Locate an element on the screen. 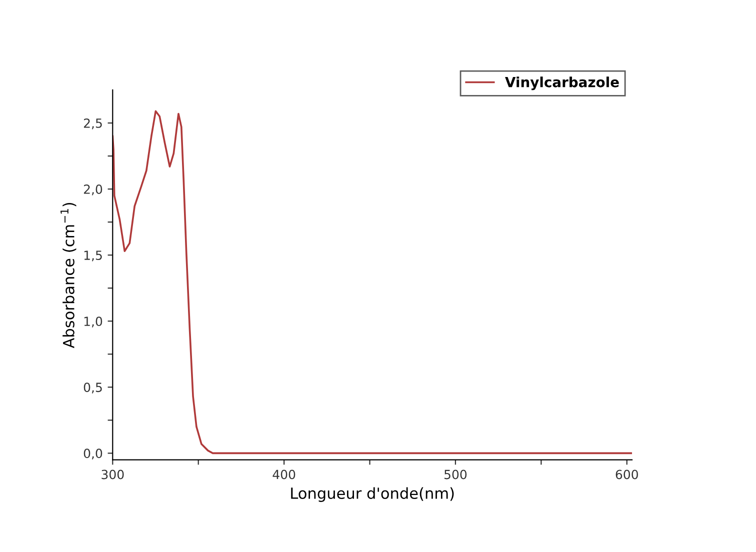  y-tick-label: 0,5 is located at coordinates (93, 388).